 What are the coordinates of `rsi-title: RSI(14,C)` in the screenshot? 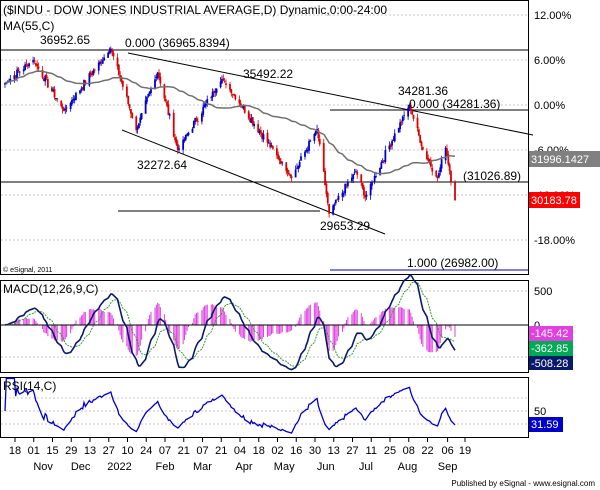 It's located at (29, 386).